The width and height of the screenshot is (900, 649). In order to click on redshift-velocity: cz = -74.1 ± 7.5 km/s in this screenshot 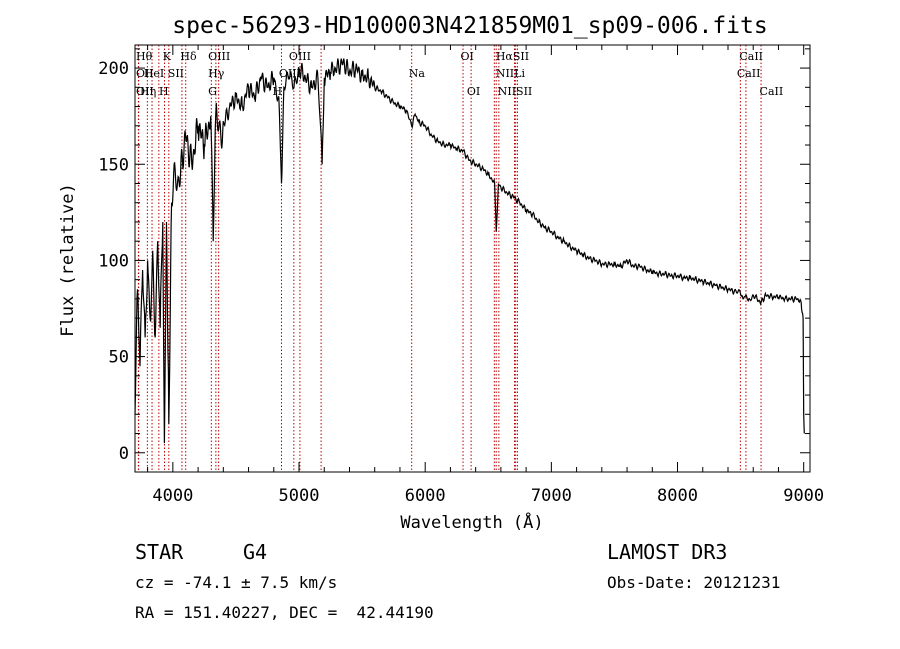, I will do `click(236, 582)`.